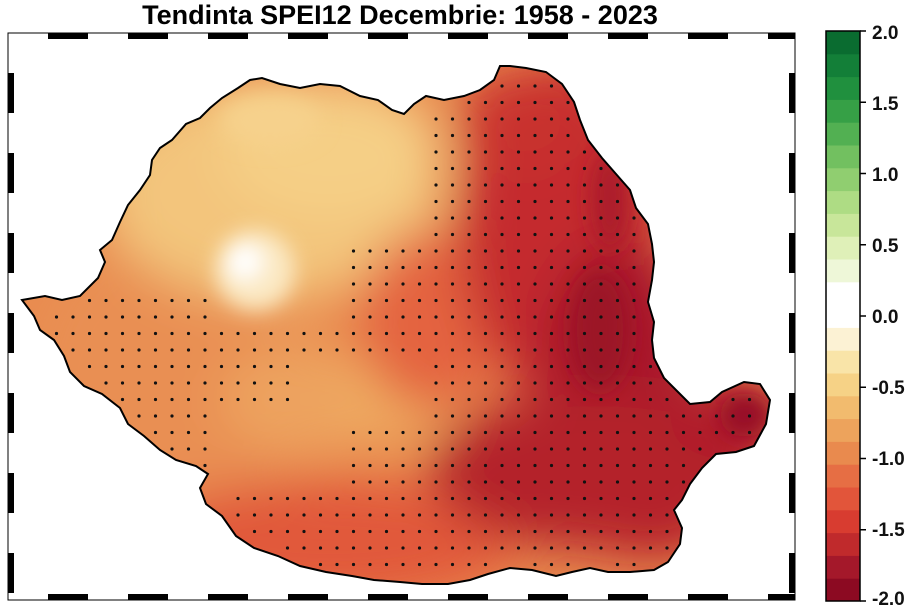  Describe the element at coordinates (885, 175) in the screenshot. I see `colorbar-tick-label: 1.0` at that location.